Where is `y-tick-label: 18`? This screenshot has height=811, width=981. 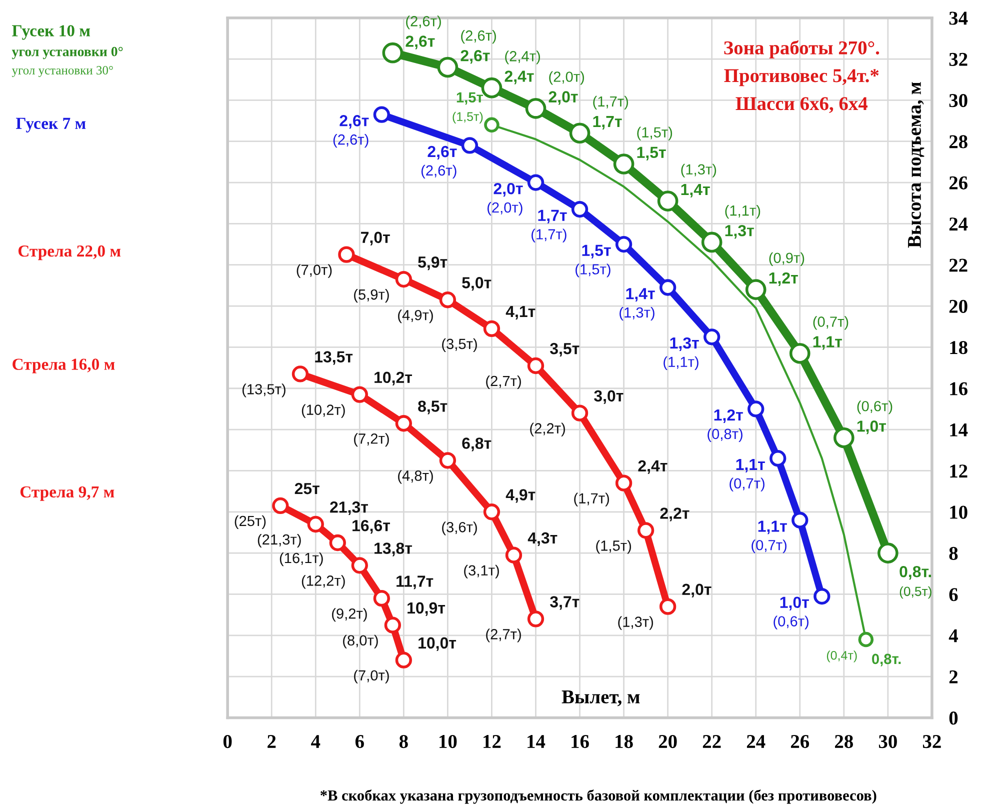 y-tick-label: 18 is located at coordinates (959, 347).